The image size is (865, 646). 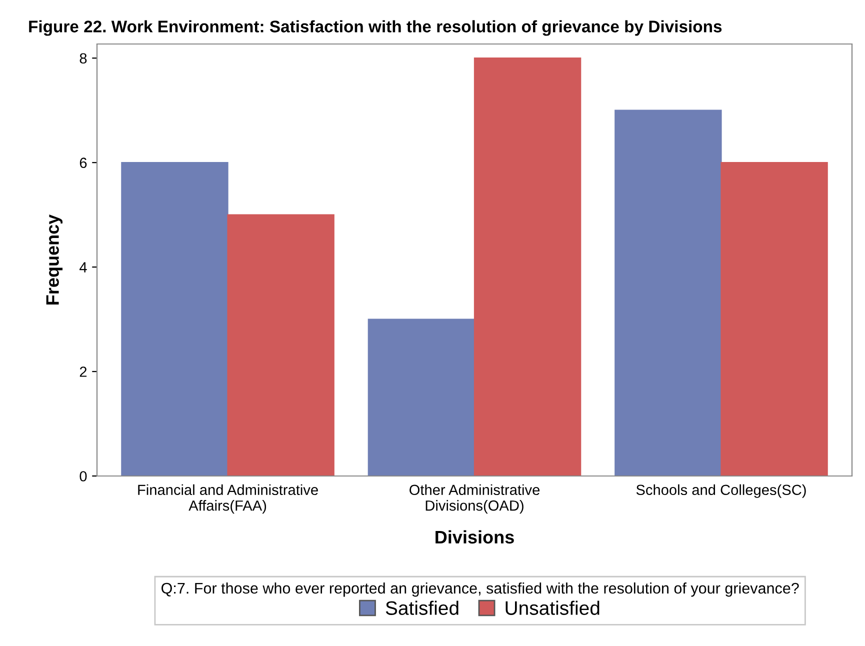 I want to click on y-tick-label: 2, so click(x=83, y=371).